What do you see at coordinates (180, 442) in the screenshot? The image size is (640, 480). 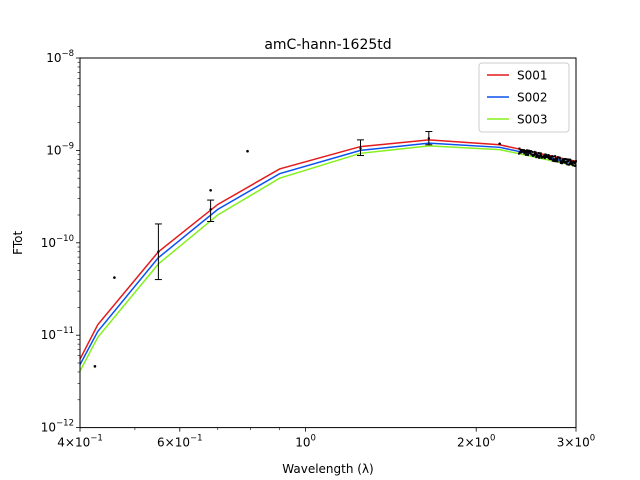 I see `x-tick-label: 6×10⁻¹` at bounding box center [180, 442].